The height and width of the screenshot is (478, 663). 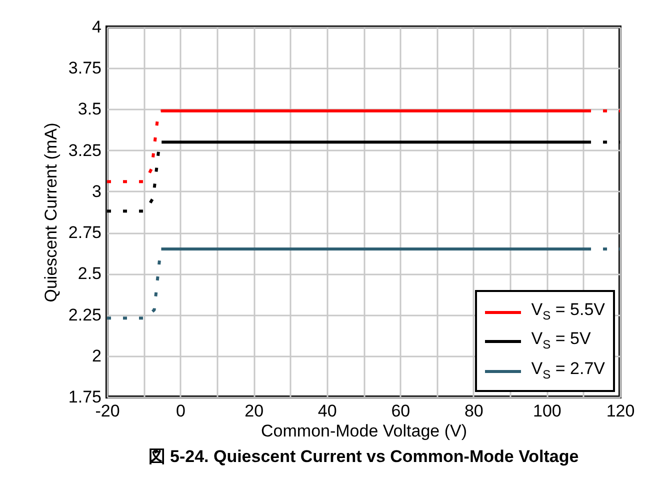 I want to click on y-tick-label: 2.5, so click(x=90, y=274).